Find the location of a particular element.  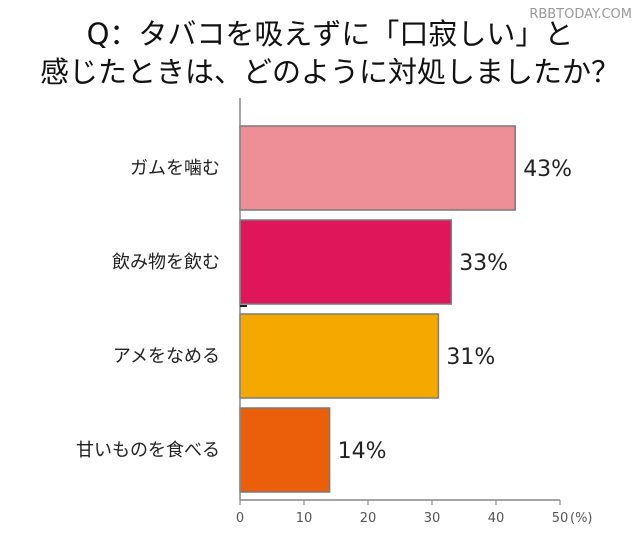

x-tick-label-5: 50 is located at coordinates (560, 518).